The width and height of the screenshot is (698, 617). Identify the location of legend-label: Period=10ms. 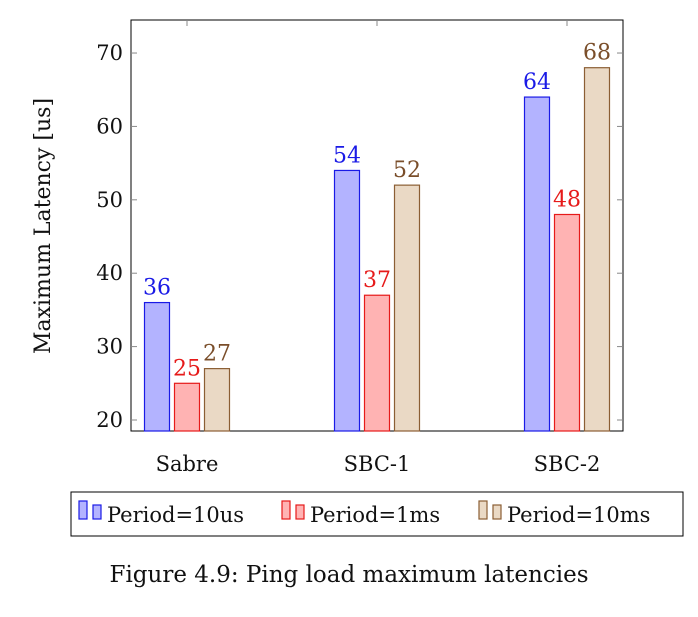
(578, 515).